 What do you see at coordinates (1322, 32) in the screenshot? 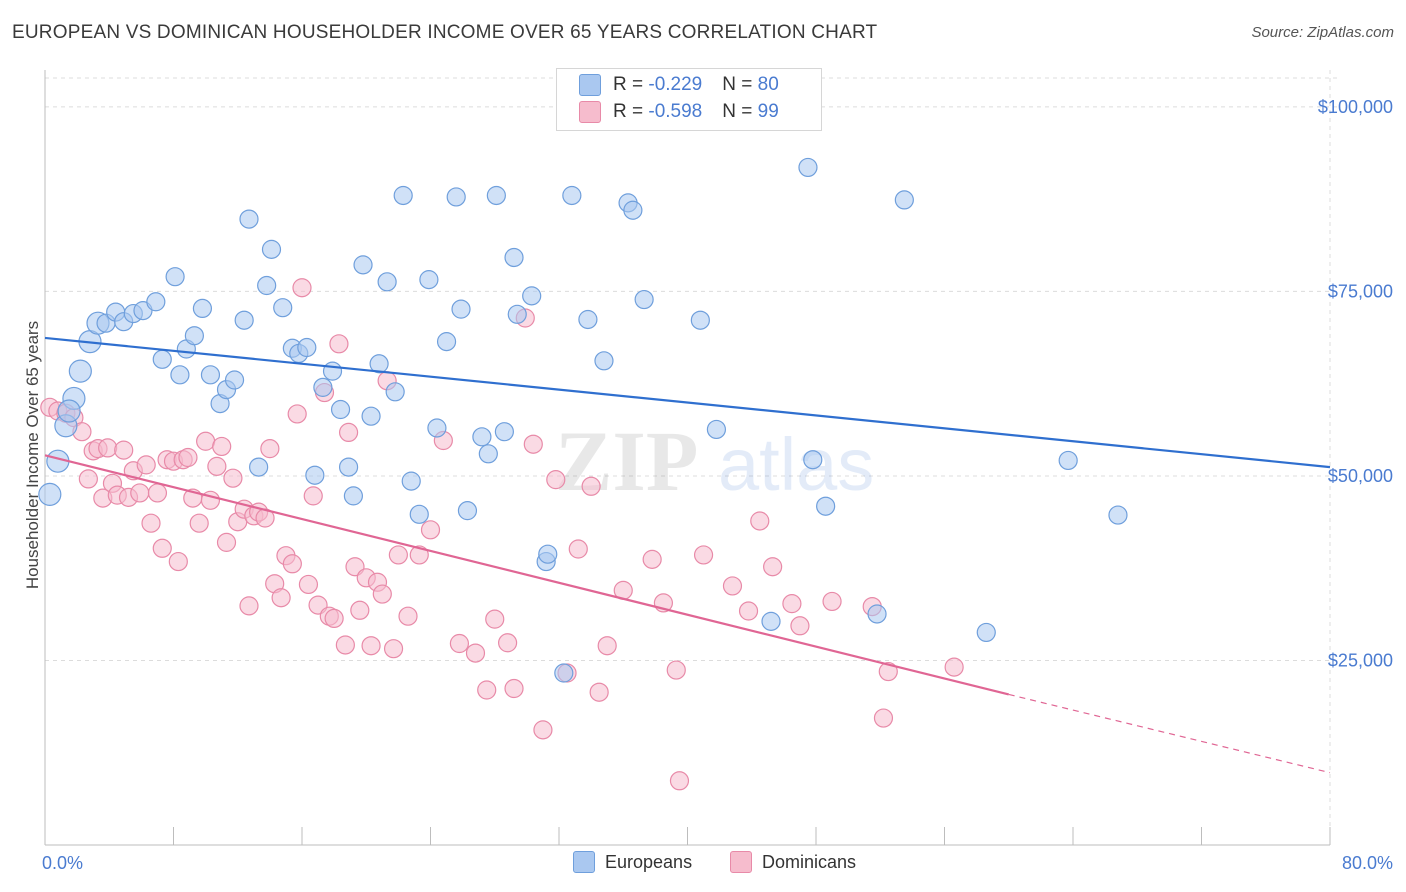
I see `source-label: Source: ZipAtlas.com` at bounding box center [1322, 32].